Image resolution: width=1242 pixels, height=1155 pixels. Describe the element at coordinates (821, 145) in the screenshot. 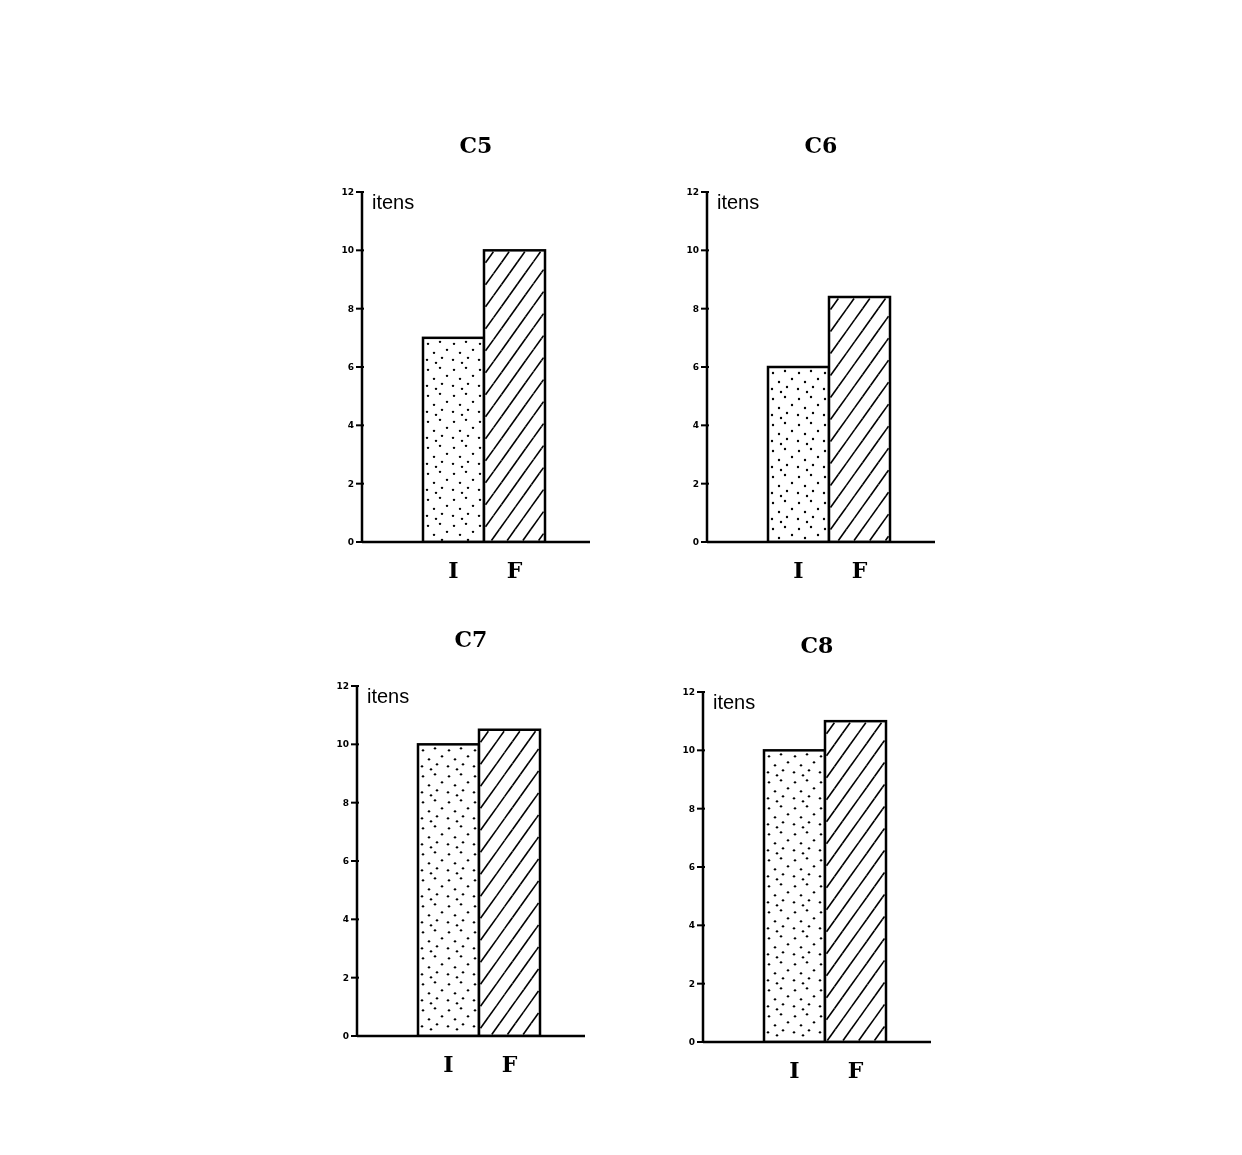

I see `chart-title: C6` at that location.